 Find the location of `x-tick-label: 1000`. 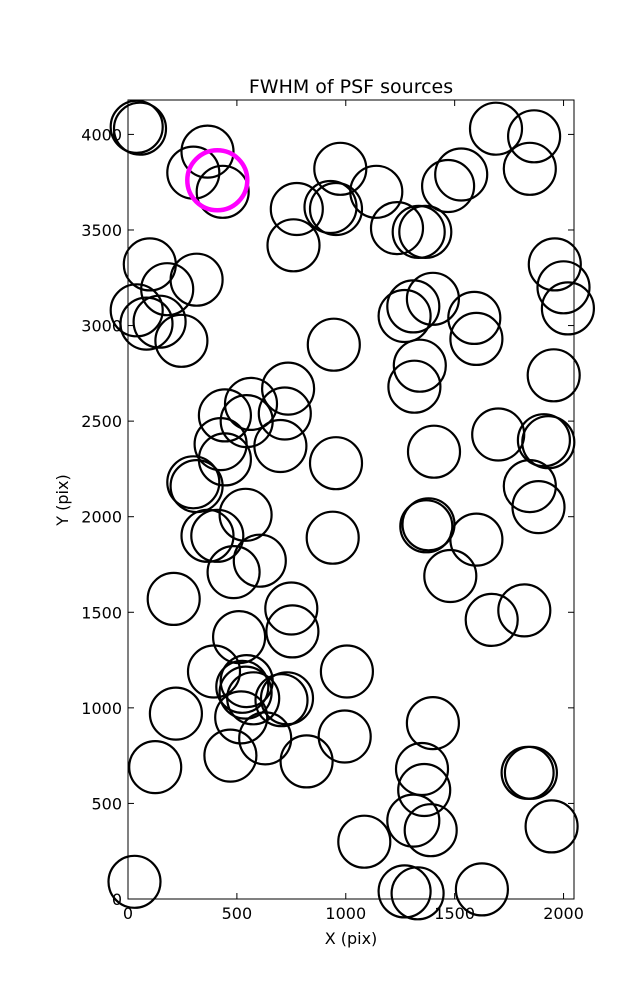

x-tick-label: 1000 is located at coordinates (345, 913).